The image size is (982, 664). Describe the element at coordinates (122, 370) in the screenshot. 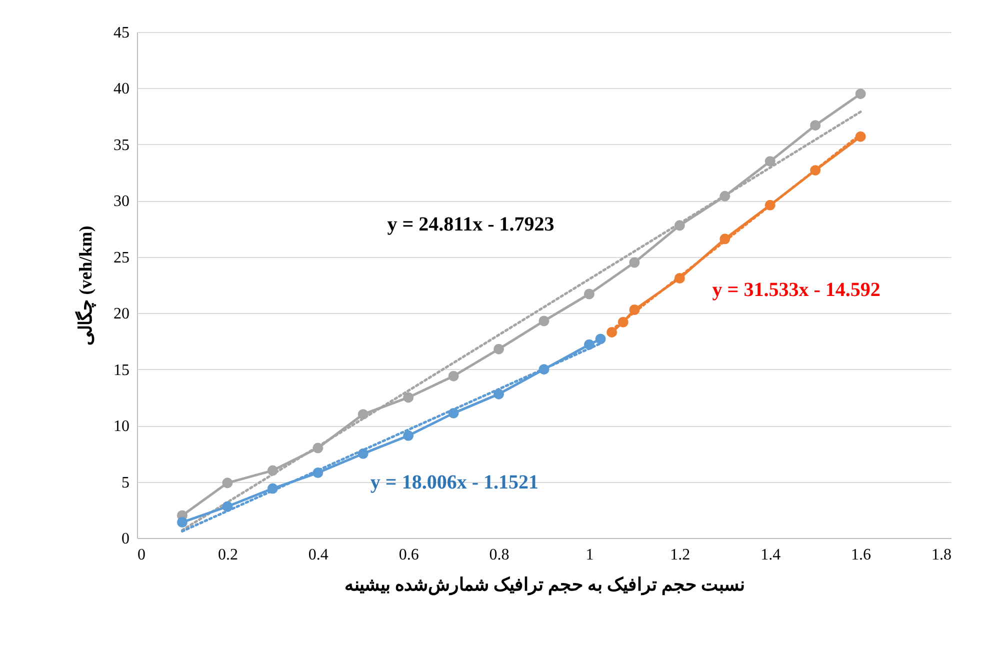

I see `y-tick-label: 15` at that location.